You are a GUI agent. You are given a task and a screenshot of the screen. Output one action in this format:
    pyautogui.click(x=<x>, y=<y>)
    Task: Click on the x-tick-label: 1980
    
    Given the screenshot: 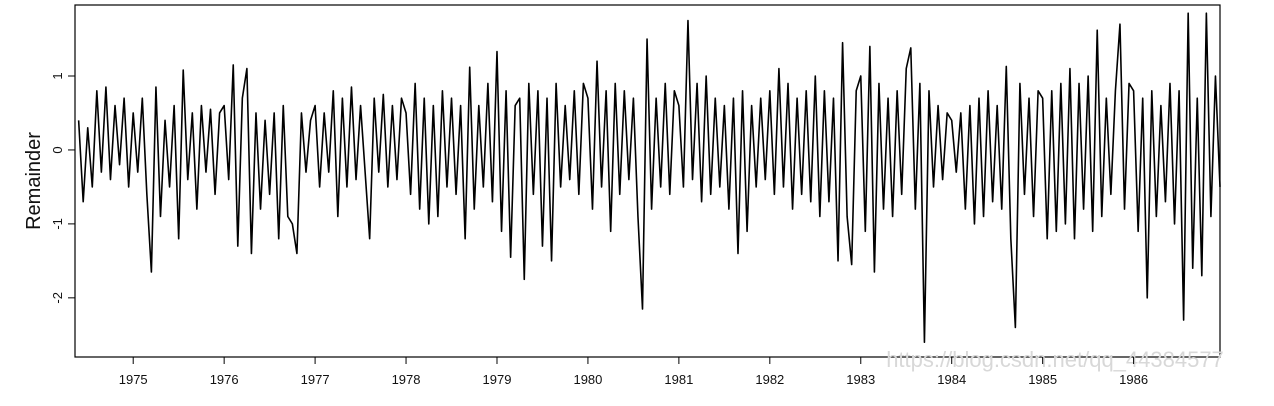 What is the action you would take?
    pyautogui.click(x=587, y=379)
    